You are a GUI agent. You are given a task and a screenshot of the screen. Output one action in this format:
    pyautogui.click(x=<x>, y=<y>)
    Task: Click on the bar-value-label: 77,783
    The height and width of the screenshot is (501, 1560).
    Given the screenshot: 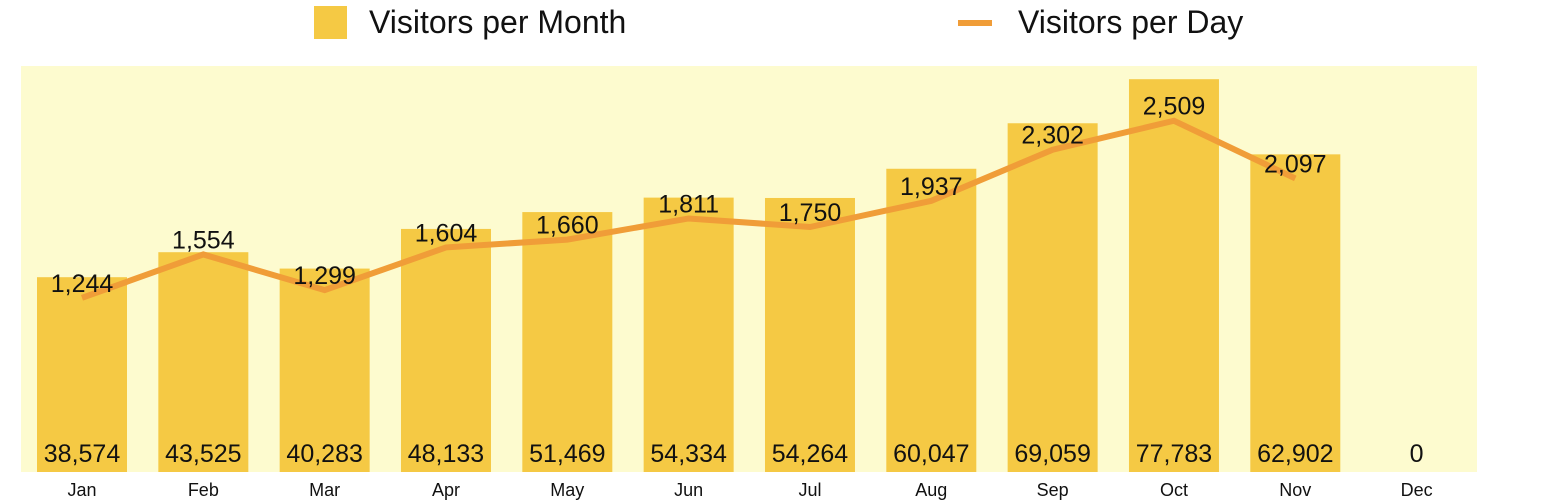 What is the action you would take?
    pyautogui.click(x=1174, y=454)
    